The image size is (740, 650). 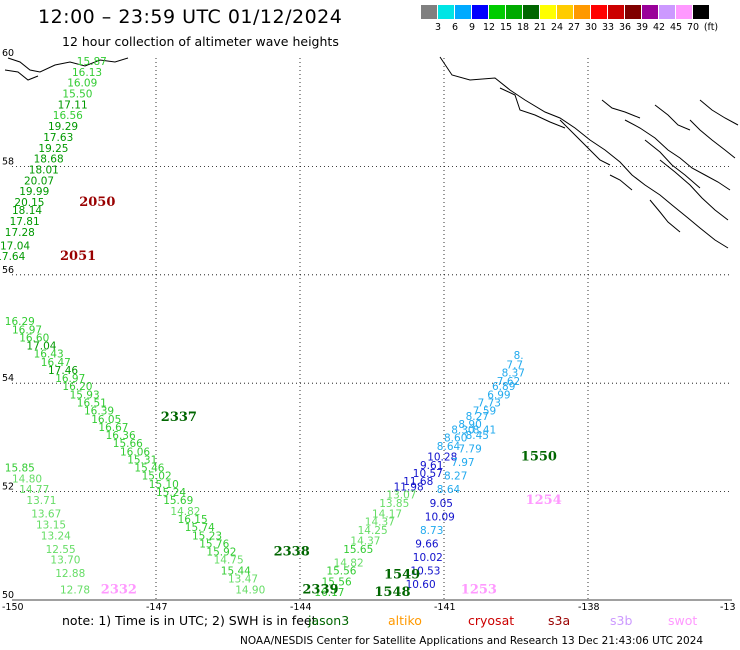 What do you see at coordinates (544, 500) in the screenshot?
I see `pass-time-label: 1254` at bounding box center [544, 500].